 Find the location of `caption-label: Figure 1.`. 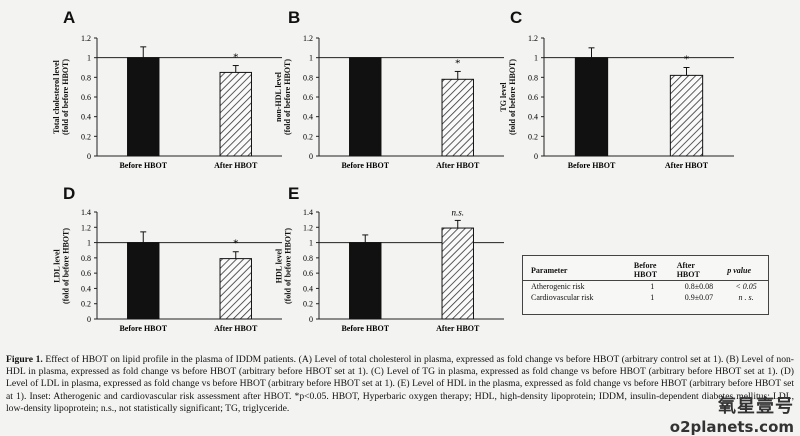

caption-label: Figure 1. is located at coordinates (24, 359).